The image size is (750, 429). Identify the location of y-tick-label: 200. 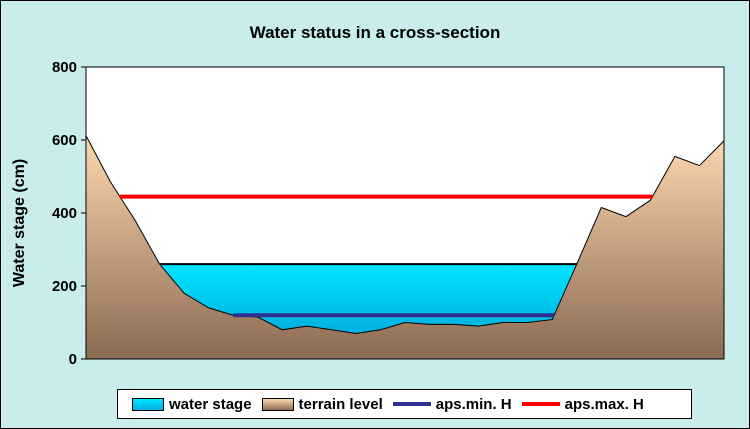
(64, 286).